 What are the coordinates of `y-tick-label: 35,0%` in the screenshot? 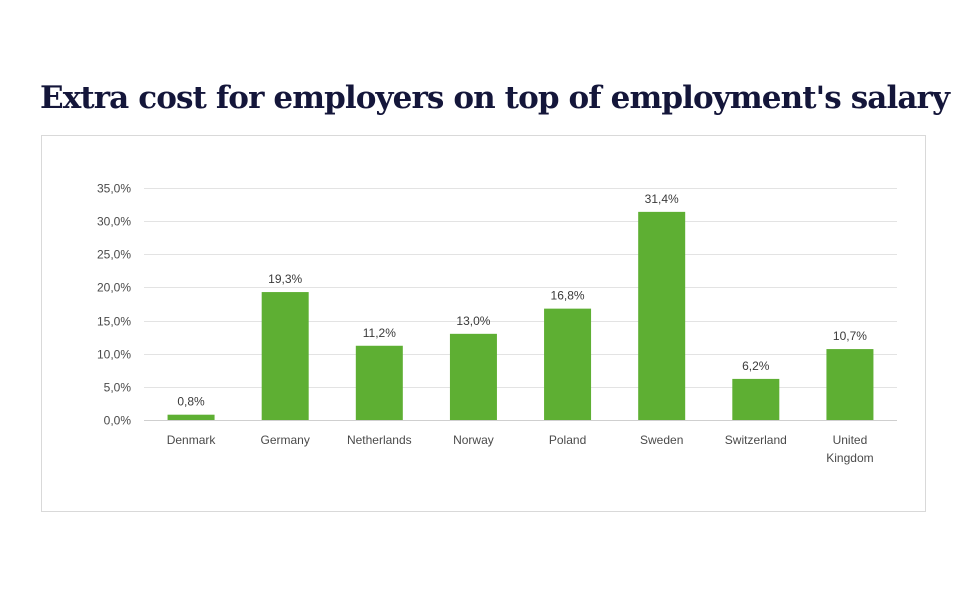 It's located at (114, 189).